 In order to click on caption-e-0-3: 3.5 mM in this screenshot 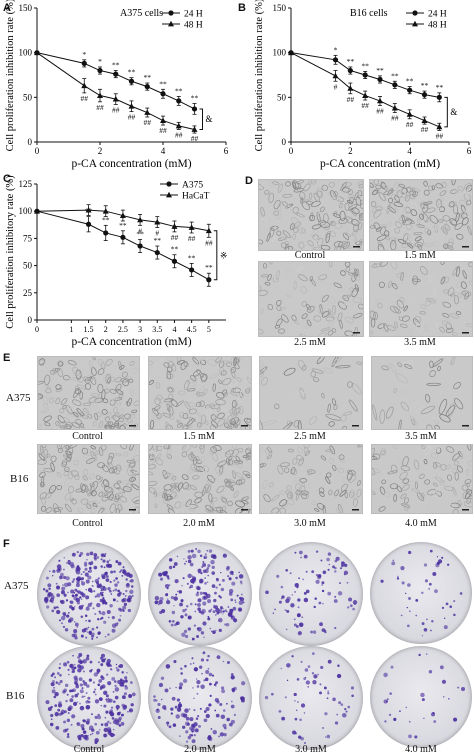, I will do `click(421, 436)`.